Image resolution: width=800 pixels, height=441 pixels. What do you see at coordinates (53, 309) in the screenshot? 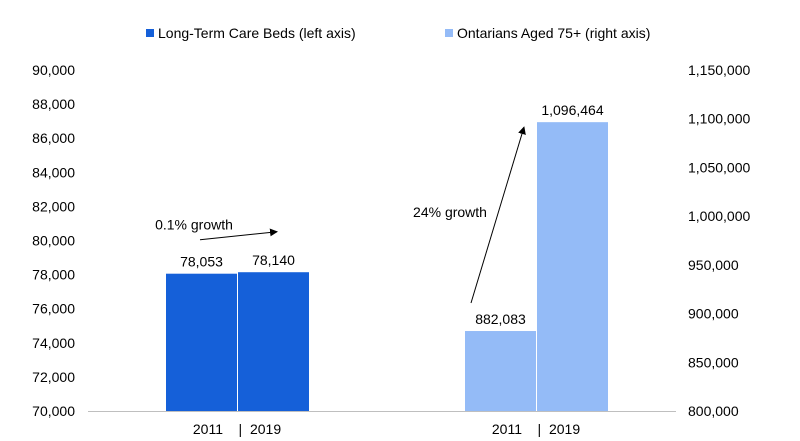
I see `left-tick-label: 76,000` at bounding box center [53, 309].